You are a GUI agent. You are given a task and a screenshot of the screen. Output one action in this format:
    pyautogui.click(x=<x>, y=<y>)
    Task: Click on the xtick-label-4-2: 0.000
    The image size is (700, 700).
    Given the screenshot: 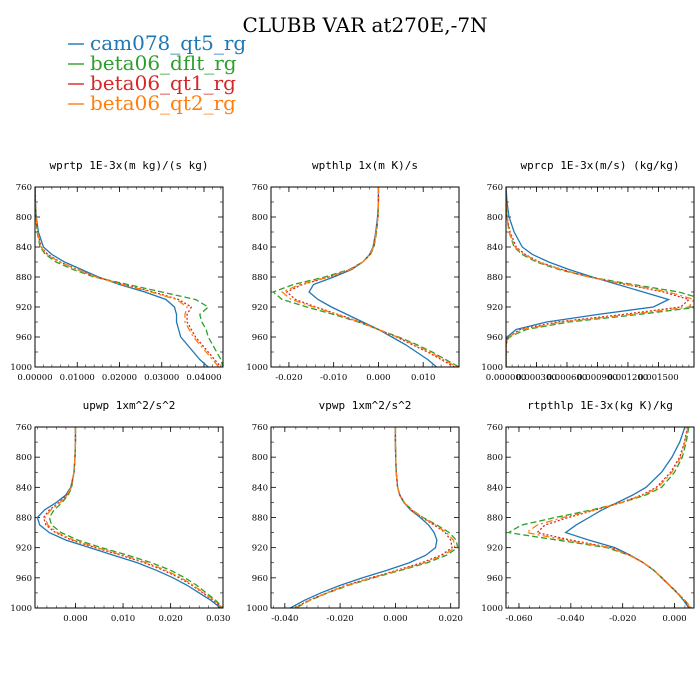 What is the action you would take?
    pyautogui.click(x=395, y=619)
    